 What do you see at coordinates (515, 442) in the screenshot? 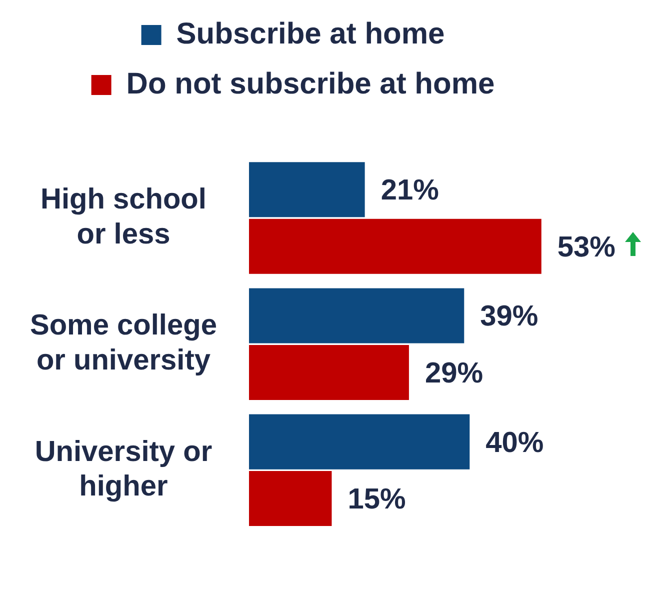
I see `data-label: 40%` at bounding box center [515, 442].